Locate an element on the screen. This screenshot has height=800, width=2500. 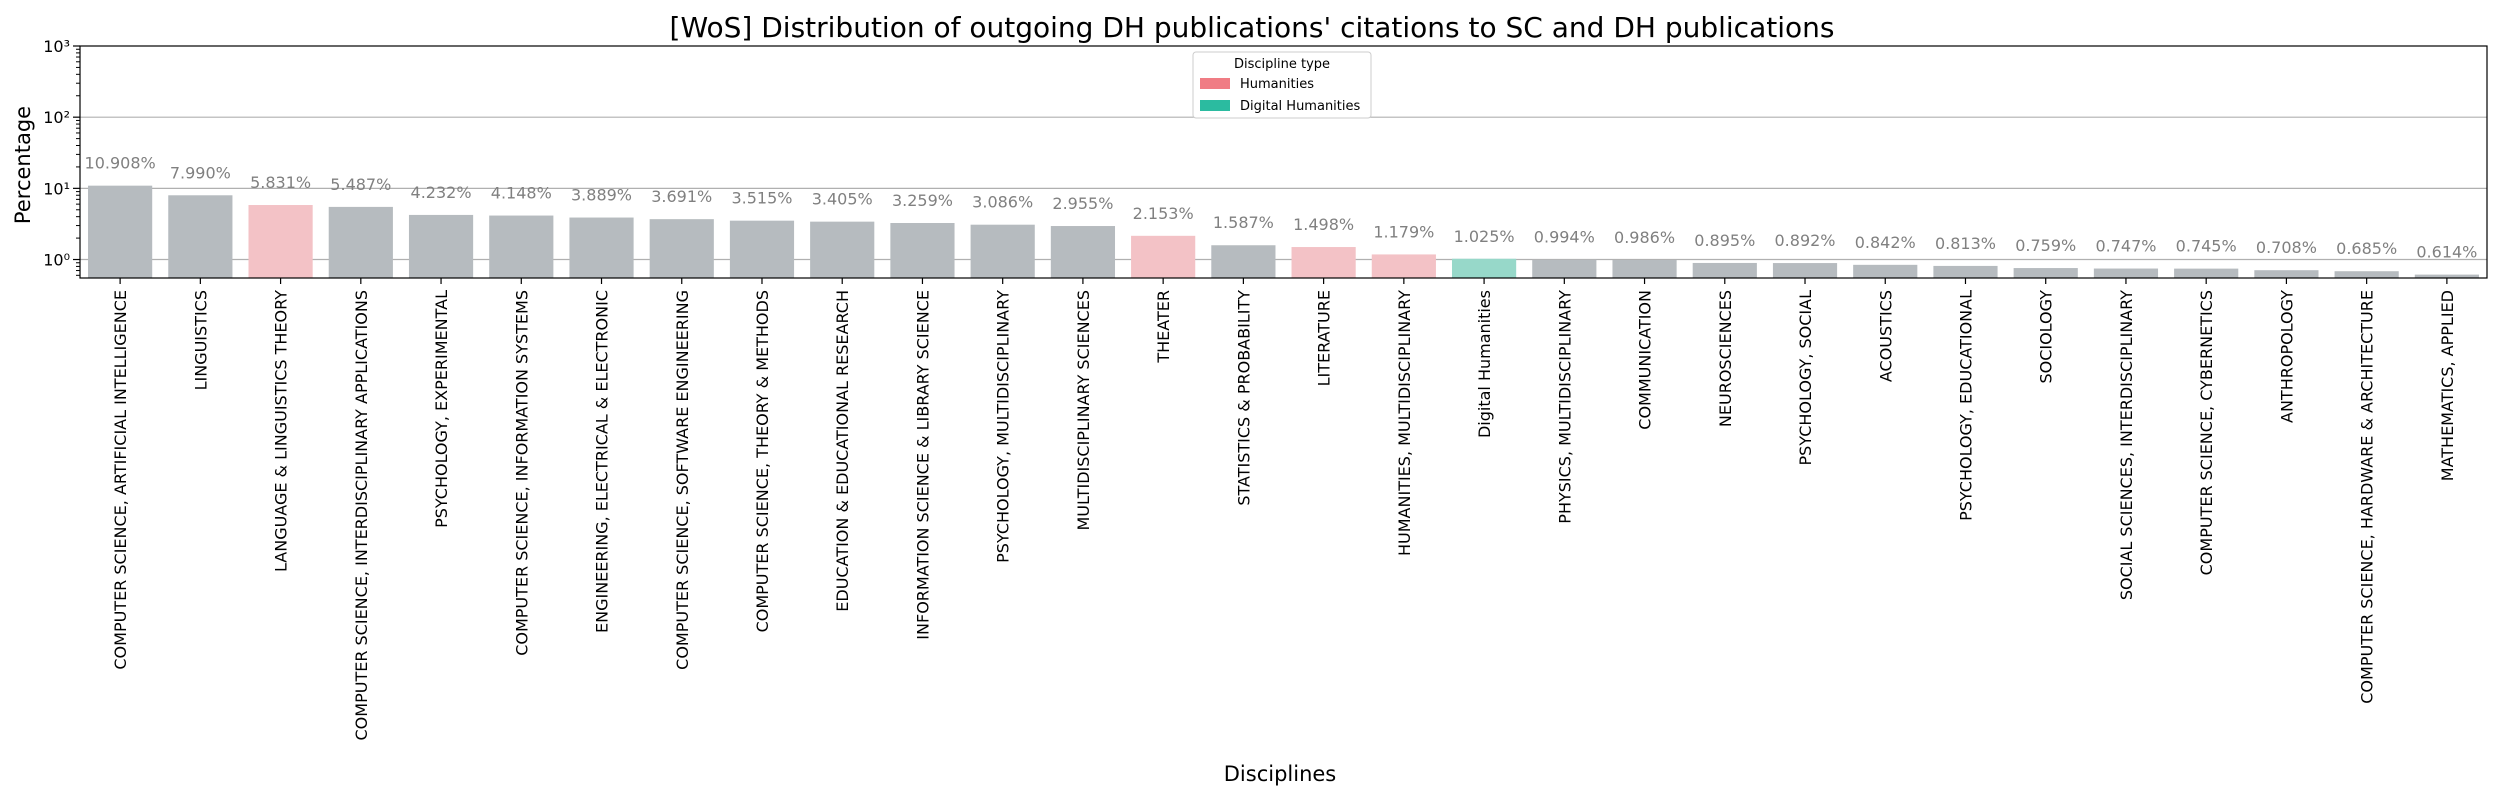
value-label: 0.813% is located at coordinates (1965, 243).